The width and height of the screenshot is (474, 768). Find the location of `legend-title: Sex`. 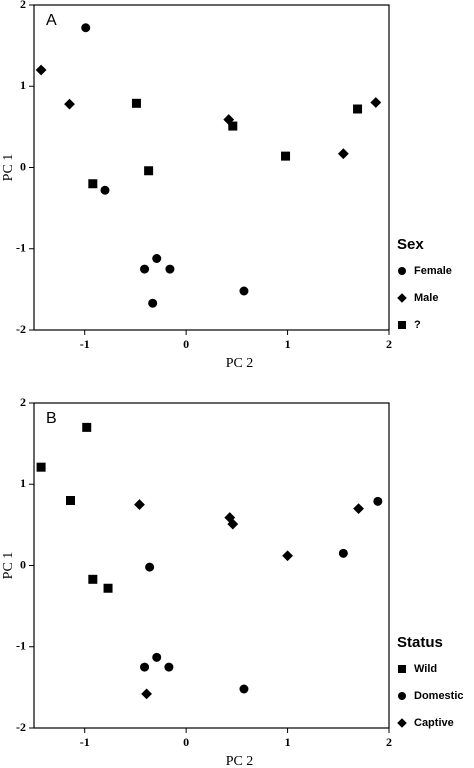

legend-title: Sex is located at coordinates (410, 244).